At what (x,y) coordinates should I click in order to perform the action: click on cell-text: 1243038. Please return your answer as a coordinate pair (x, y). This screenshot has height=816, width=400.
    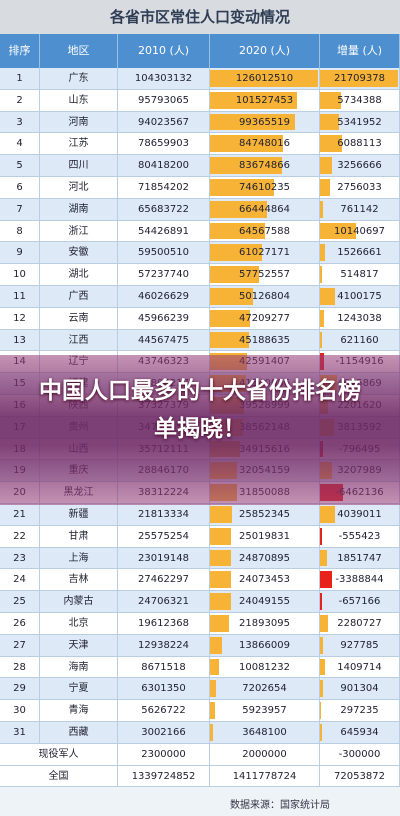
    Looking at the image, I should click on (359, 318).